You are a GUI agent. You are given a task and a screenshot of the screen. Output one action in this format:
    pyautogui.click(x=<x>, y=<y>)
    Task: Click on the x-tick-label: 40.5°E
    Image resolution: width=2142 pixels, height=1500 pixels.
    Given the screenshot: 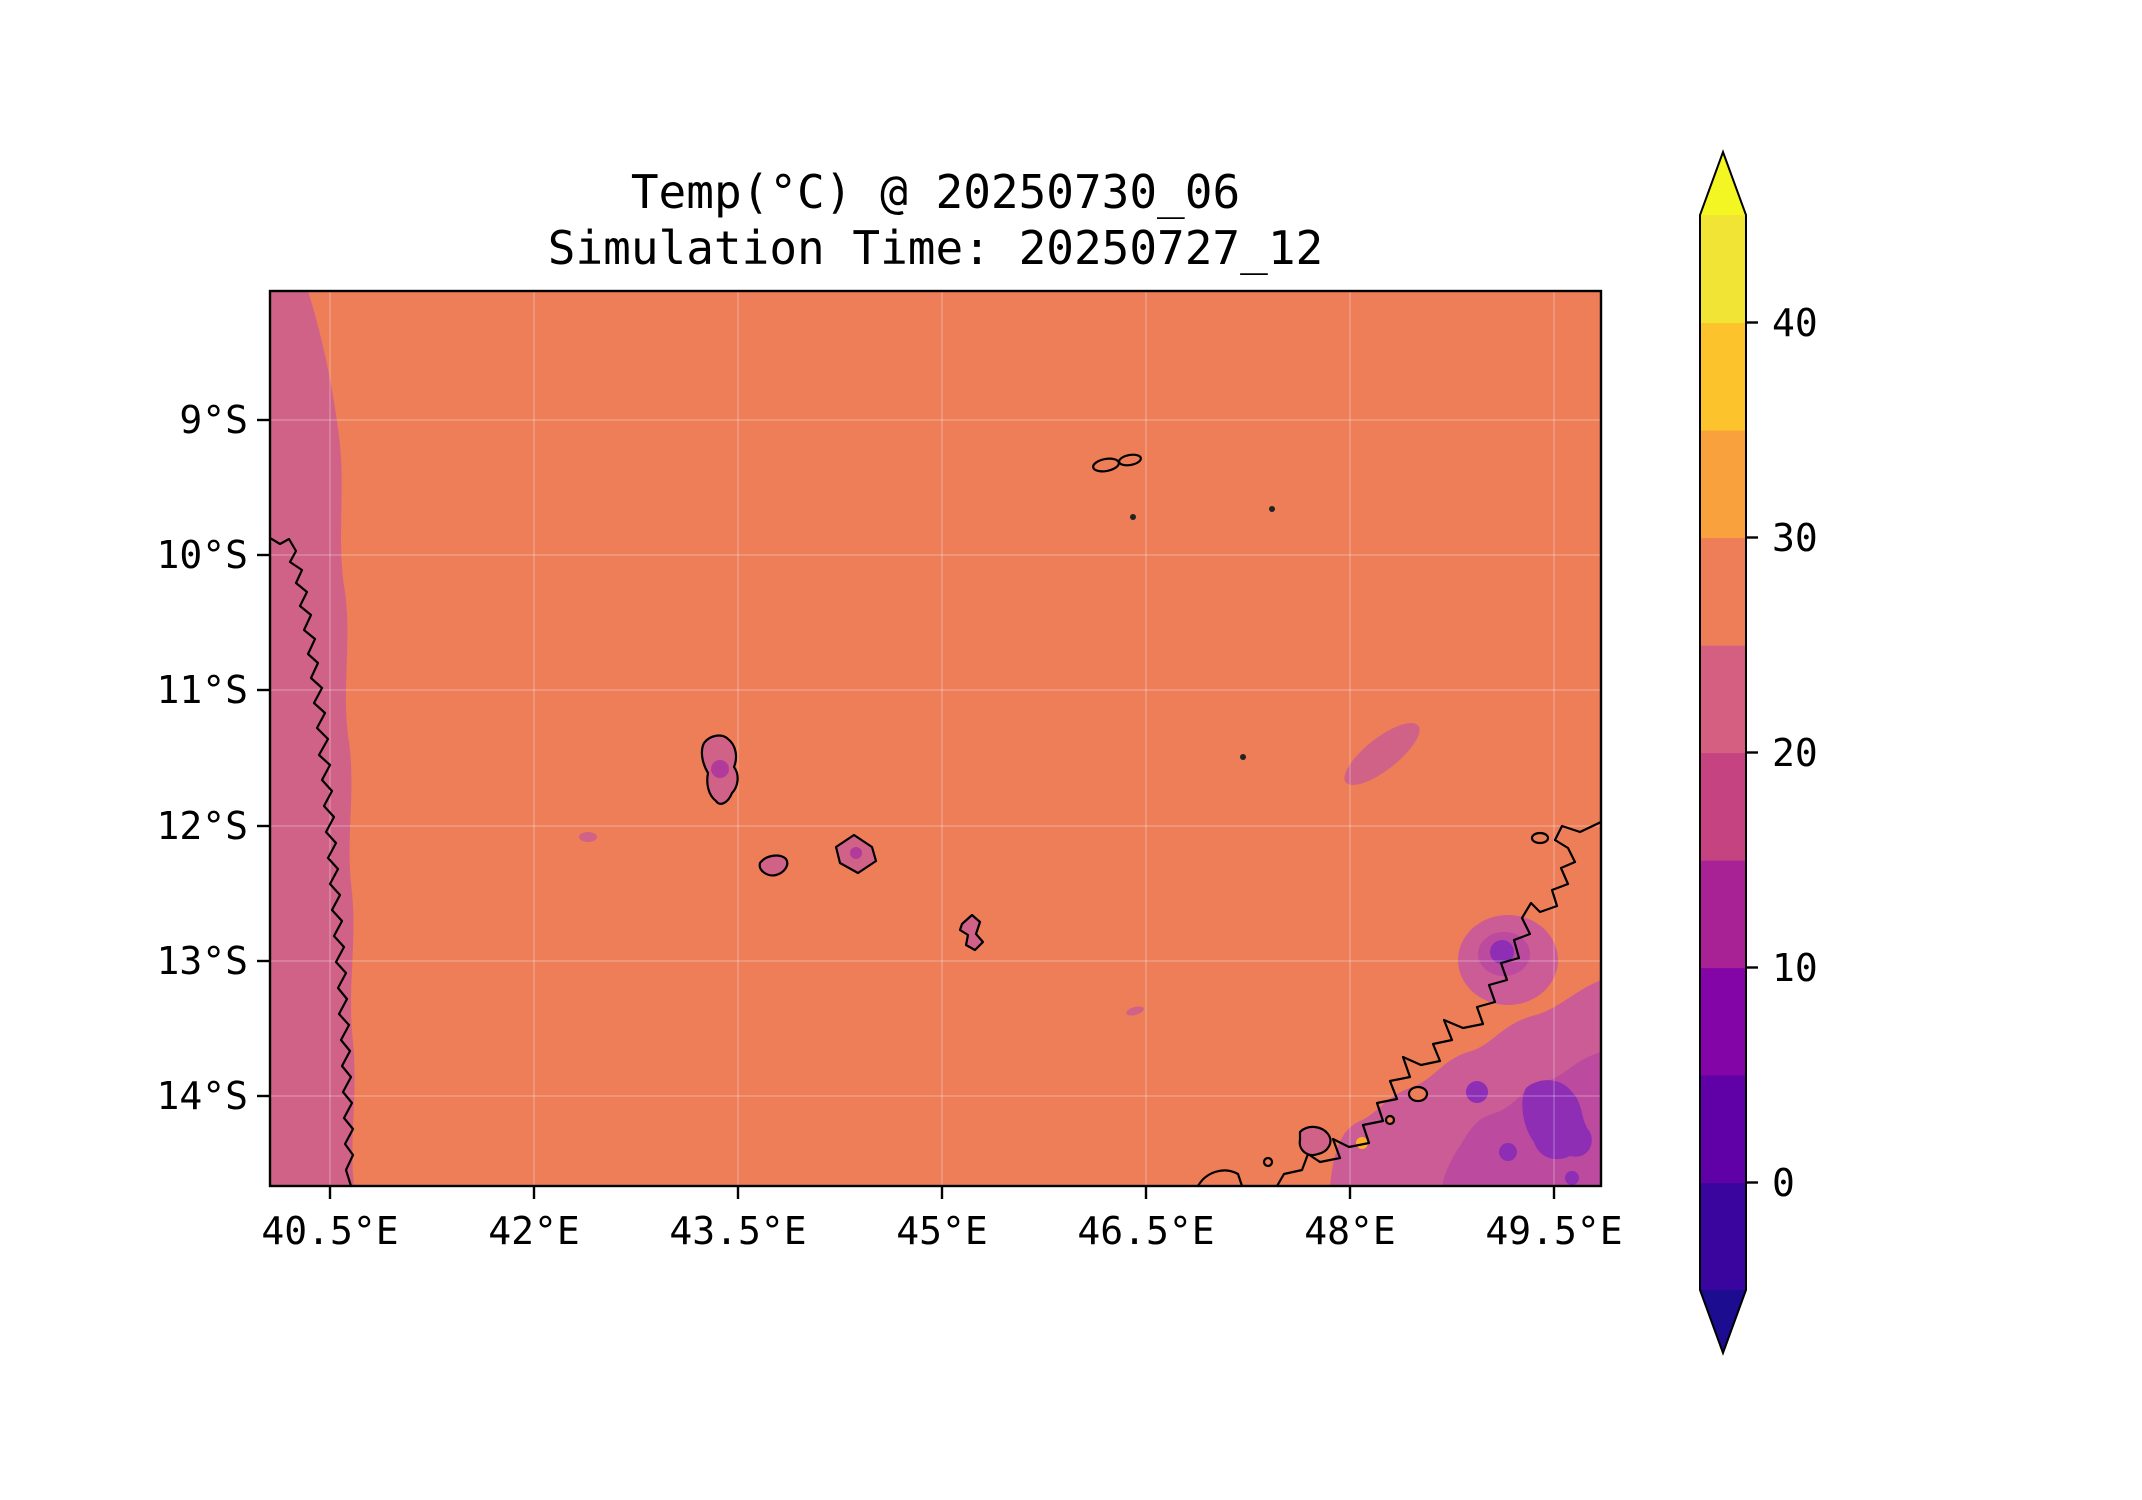 What is the action you would take?
    pyautogui.click(x=330, y=1231)
    